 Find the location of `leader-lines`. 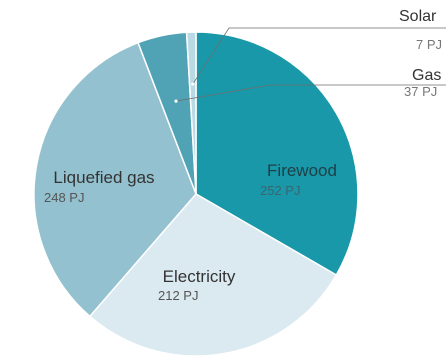

leader-lines is located at coordinates (310, 65).